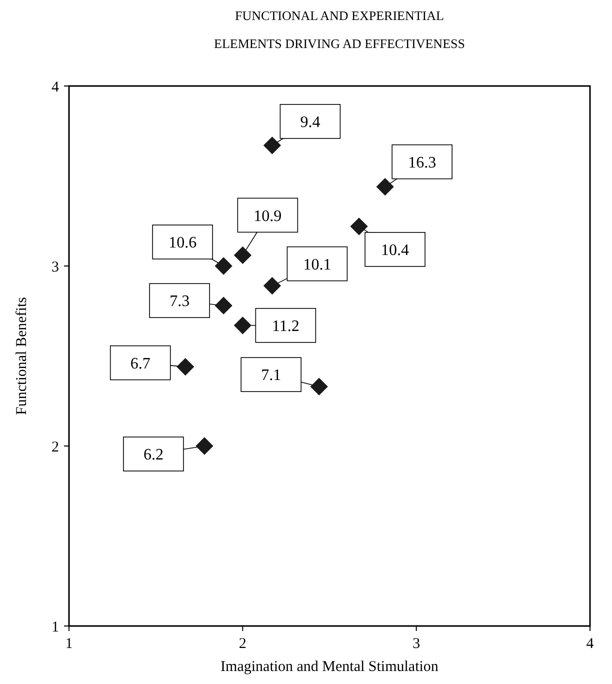  I want to click on annotation: 7.3, so click(180, 301).